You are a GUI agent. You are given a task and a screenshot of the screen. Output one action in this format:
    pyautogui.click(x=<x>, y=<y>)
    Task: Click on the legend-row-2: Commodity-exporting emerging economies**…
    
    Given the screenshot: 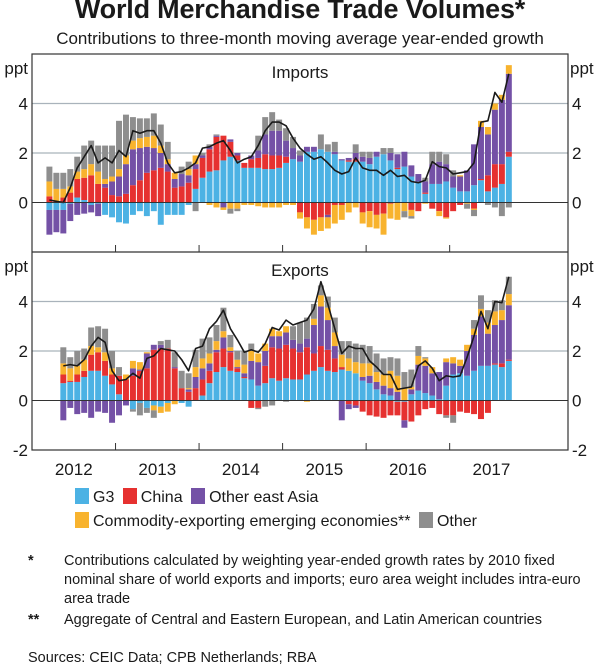 What is the action you would take?
    pyautogui.click(x=278, y=522)
    